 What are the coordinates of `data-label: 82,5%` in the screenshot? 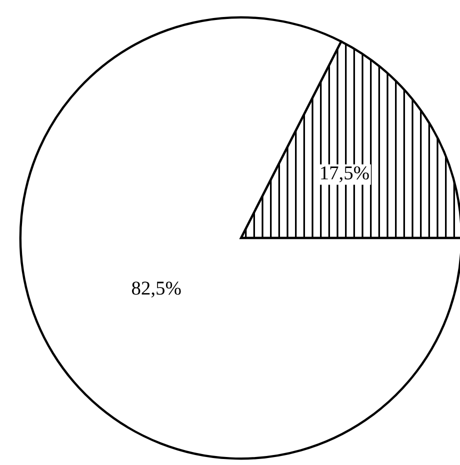 It's located at (156, 290).